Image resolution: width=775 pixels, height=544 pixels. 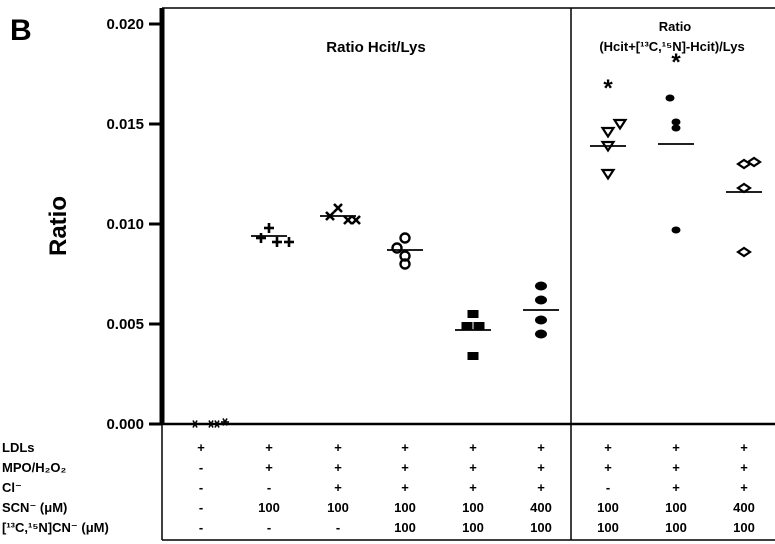 What do you see at coordinates (125, 24) in the screenshot?
I see `y-tick-label: 0.020` at bounding box center [125, 24].